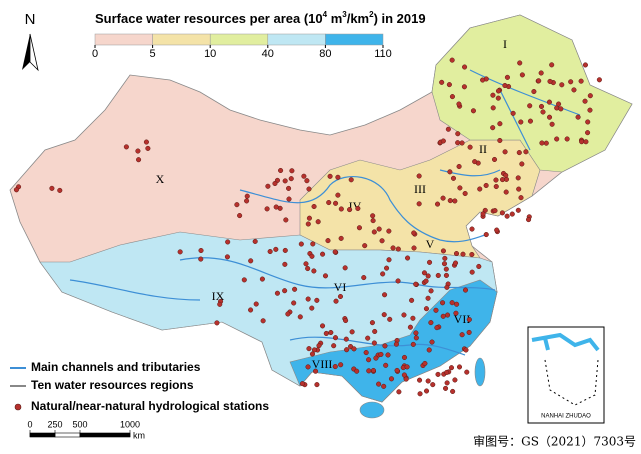  I want to click on scale-label: 500, so click(79, 424).